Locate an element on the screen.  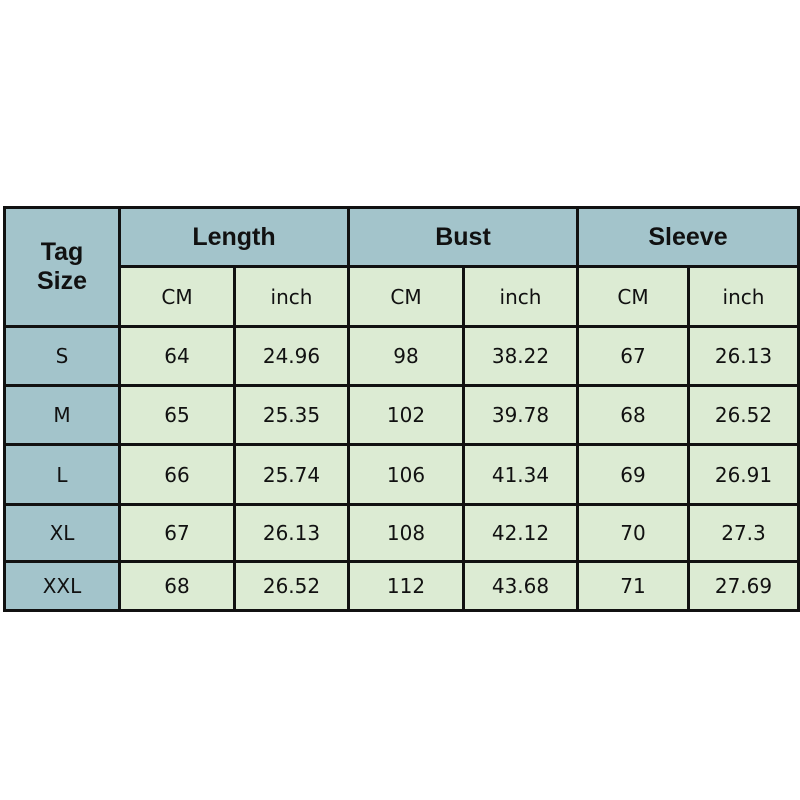
value-cell: 65 is located at coordinates (177, 415).